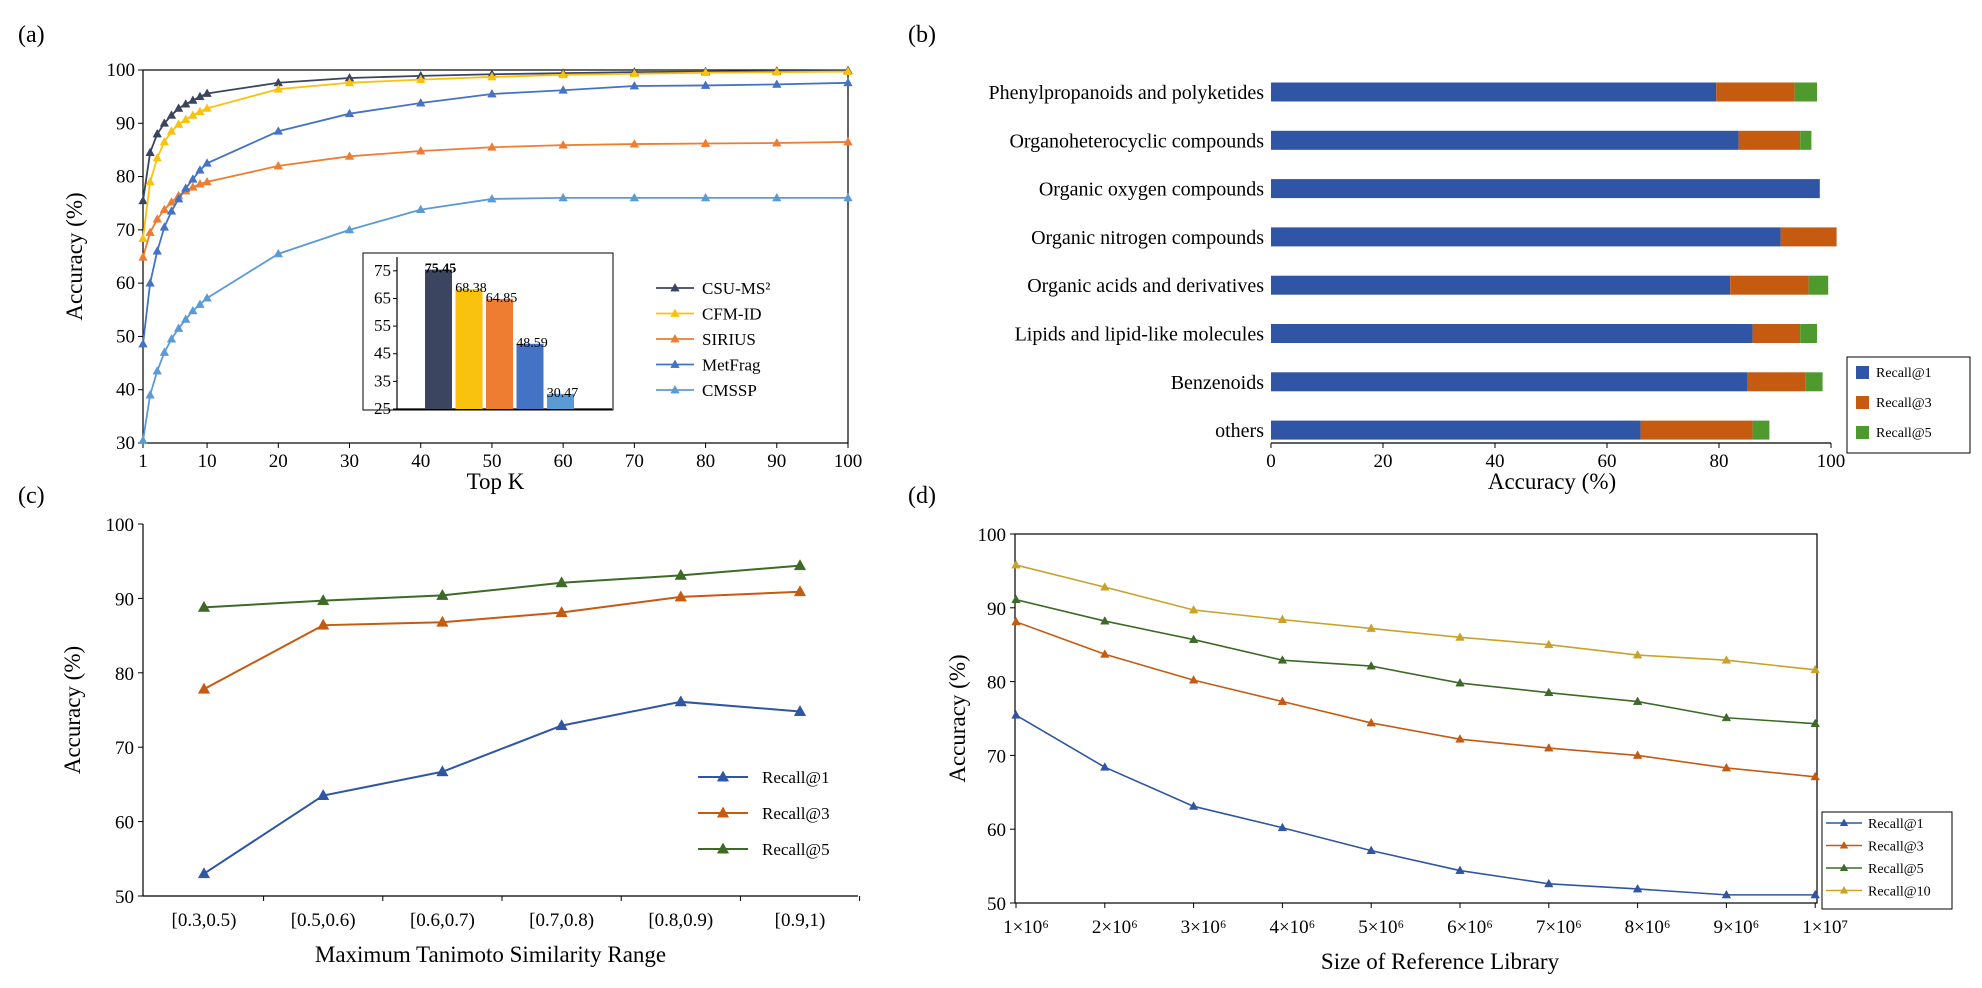  What do you see at coordinates (634, 461) in the screenshot?
I see `x-tick-label: 70` at bounding box center [634, 461].